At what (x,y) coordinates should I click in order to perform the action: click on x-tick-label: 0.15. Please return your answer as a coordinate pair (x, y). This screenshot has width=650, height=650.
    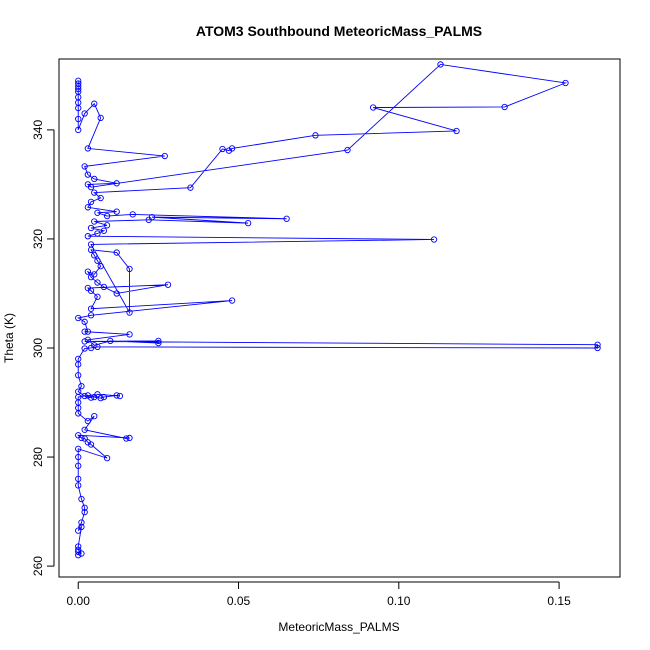
    Looking at the image, I should click on (559, 601).